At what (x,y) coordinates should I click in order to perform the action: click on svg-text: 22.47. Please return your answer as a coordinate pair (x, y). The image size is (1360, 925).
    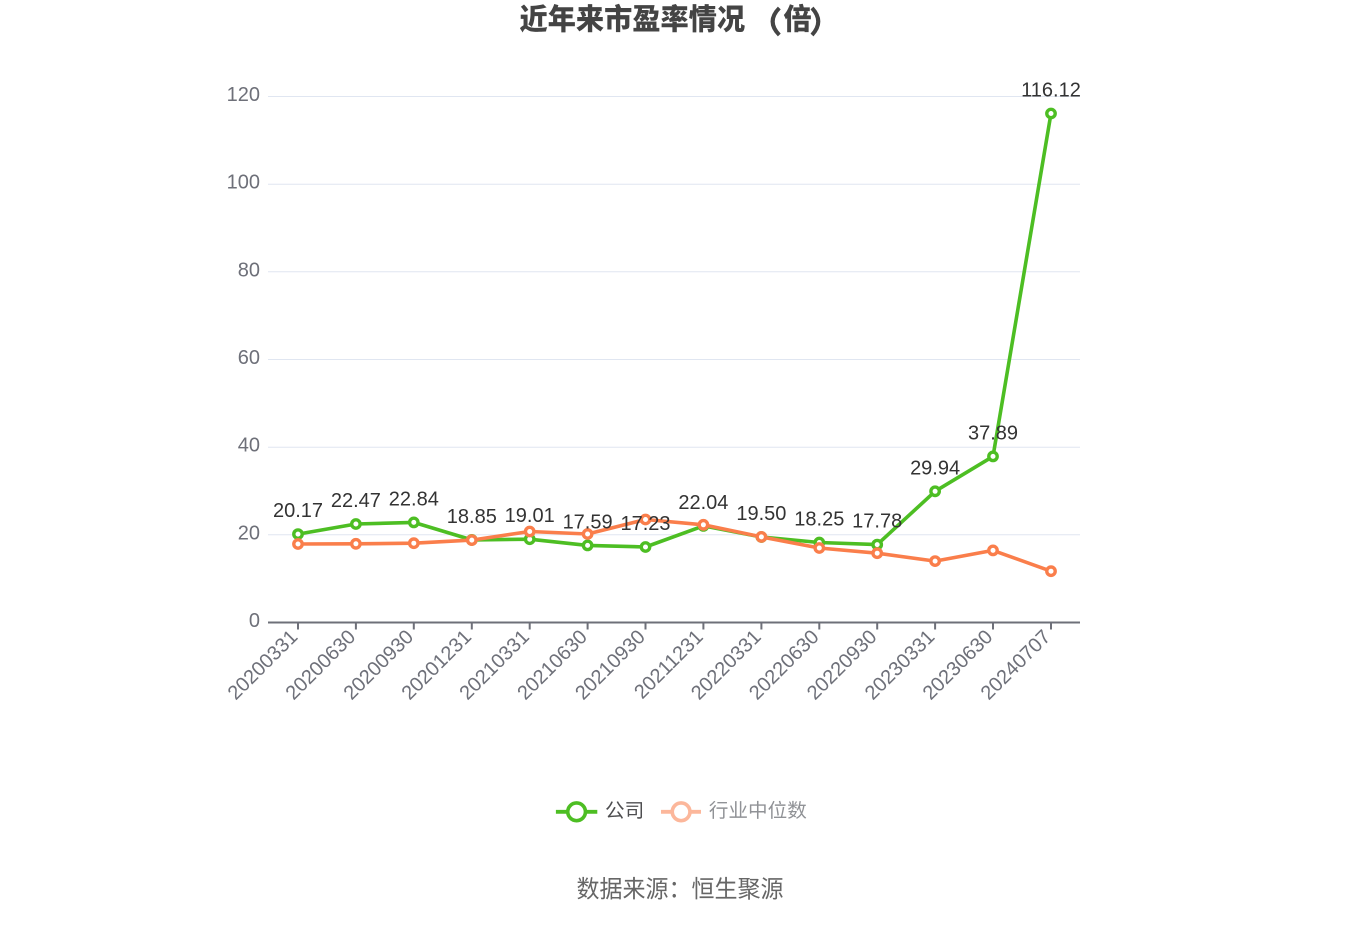
    Looking at the image, I should click on (356, 501).